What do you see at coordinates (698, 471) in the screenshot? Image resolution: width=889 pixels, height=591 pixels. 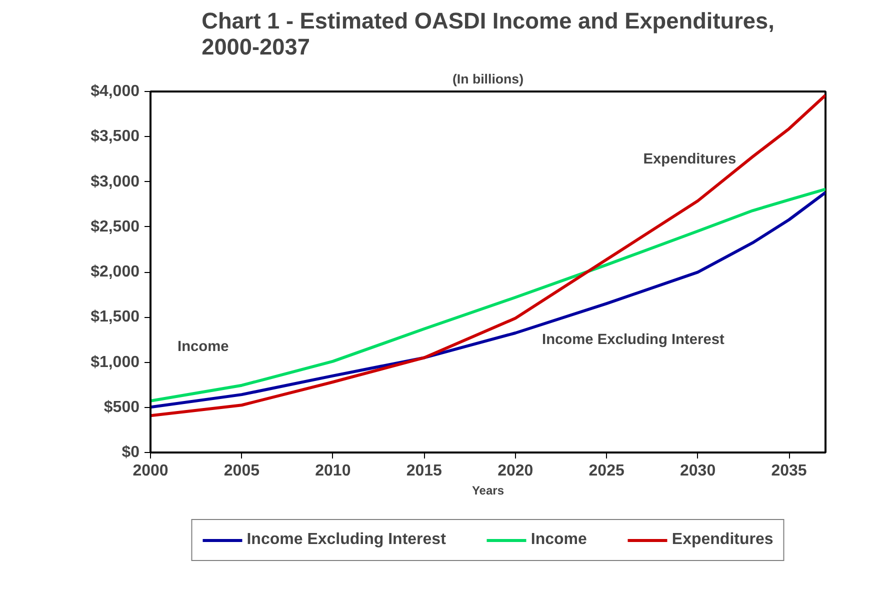 I see `x-tick-label: 2030` at bounding box center [698, 471].